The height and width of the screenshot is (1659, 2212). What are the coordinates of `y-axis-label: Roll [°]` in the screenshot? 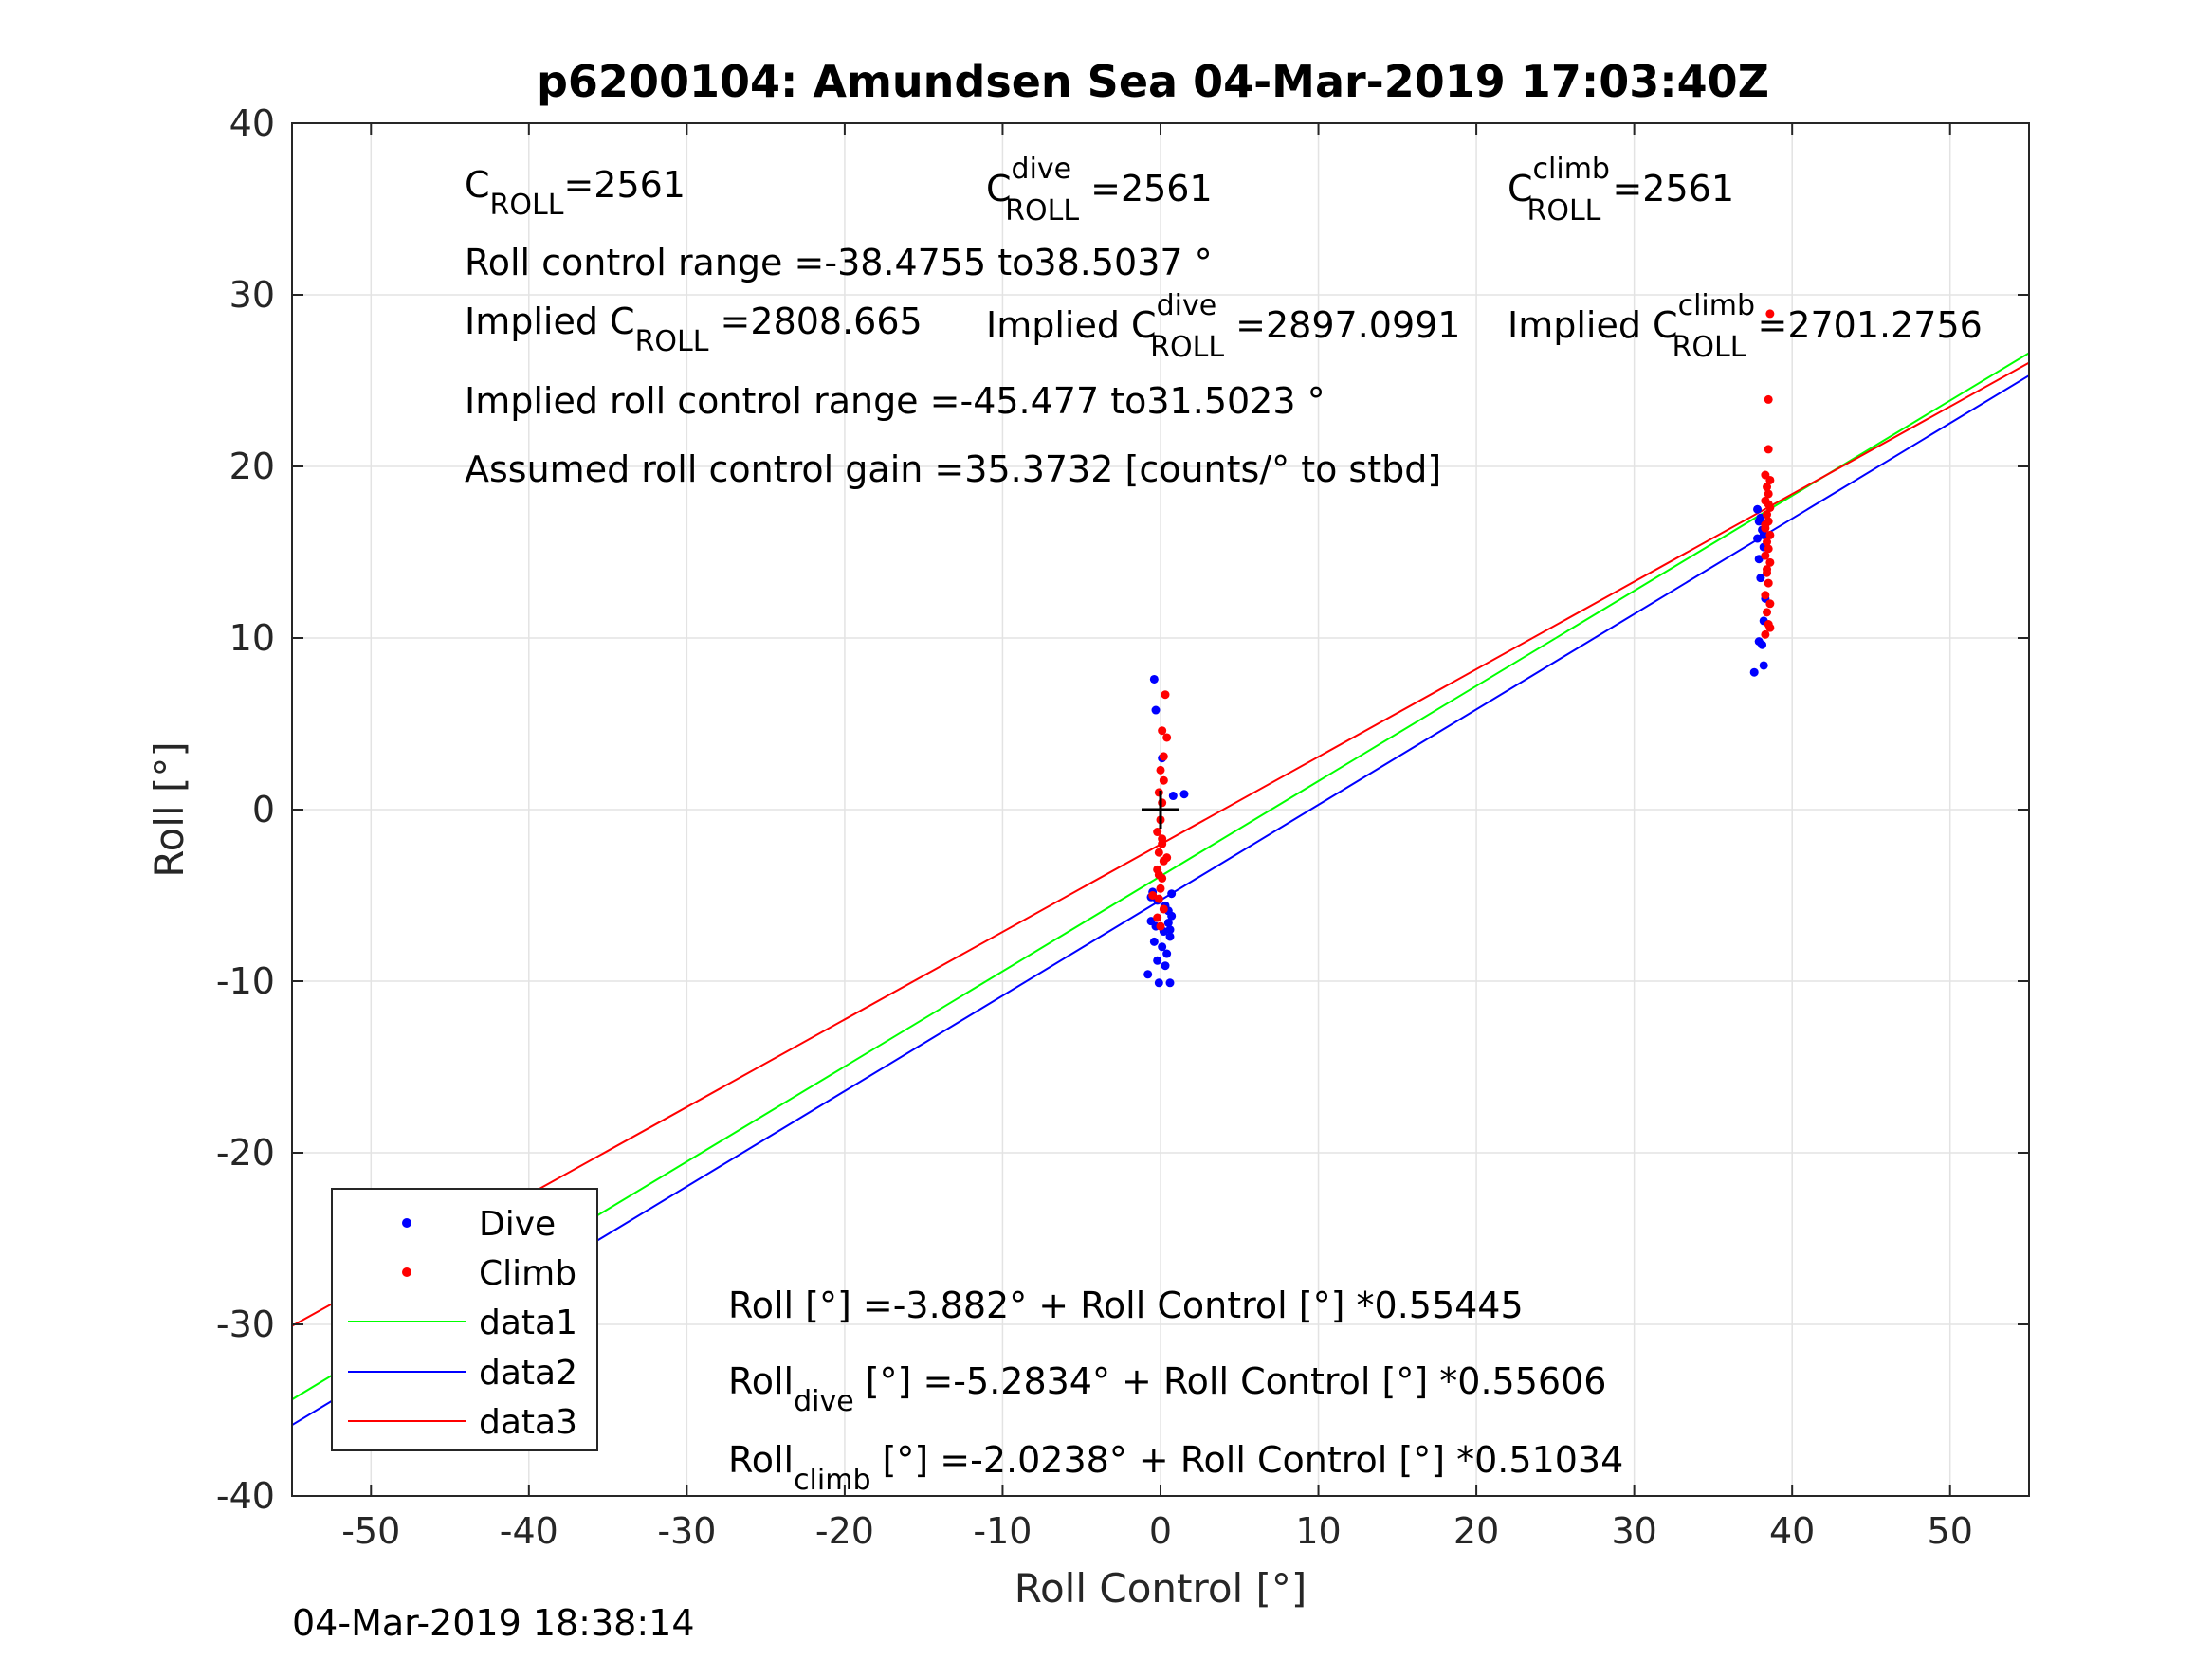 It's located at (169, 809).